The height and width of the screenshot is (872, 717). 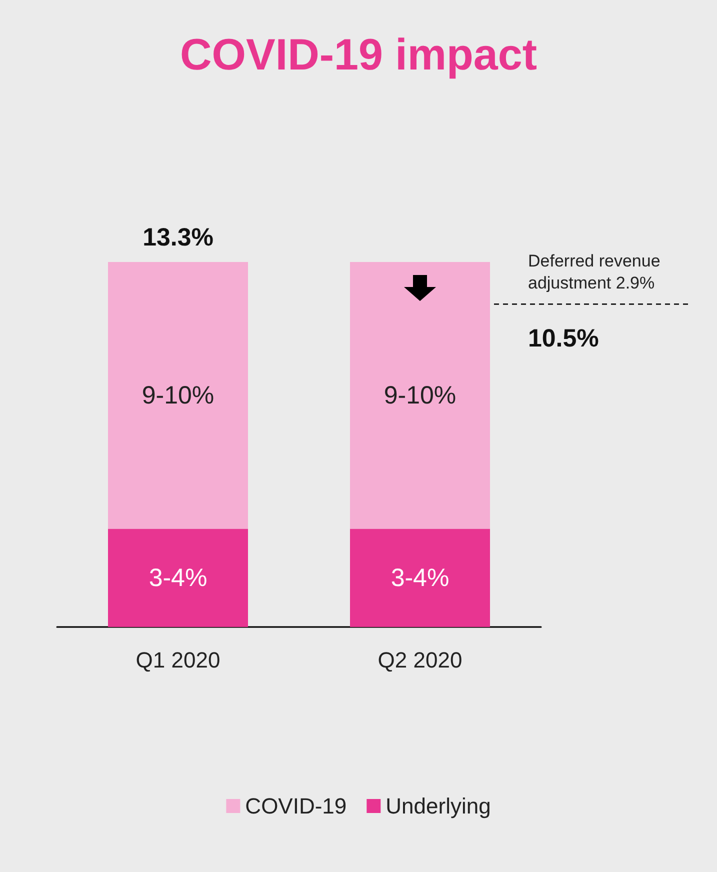 What do you see at coordinates (420, 660) in the screenshot?
I see `x-tick-label: Q2 2020` at bounding box center [420, 660].